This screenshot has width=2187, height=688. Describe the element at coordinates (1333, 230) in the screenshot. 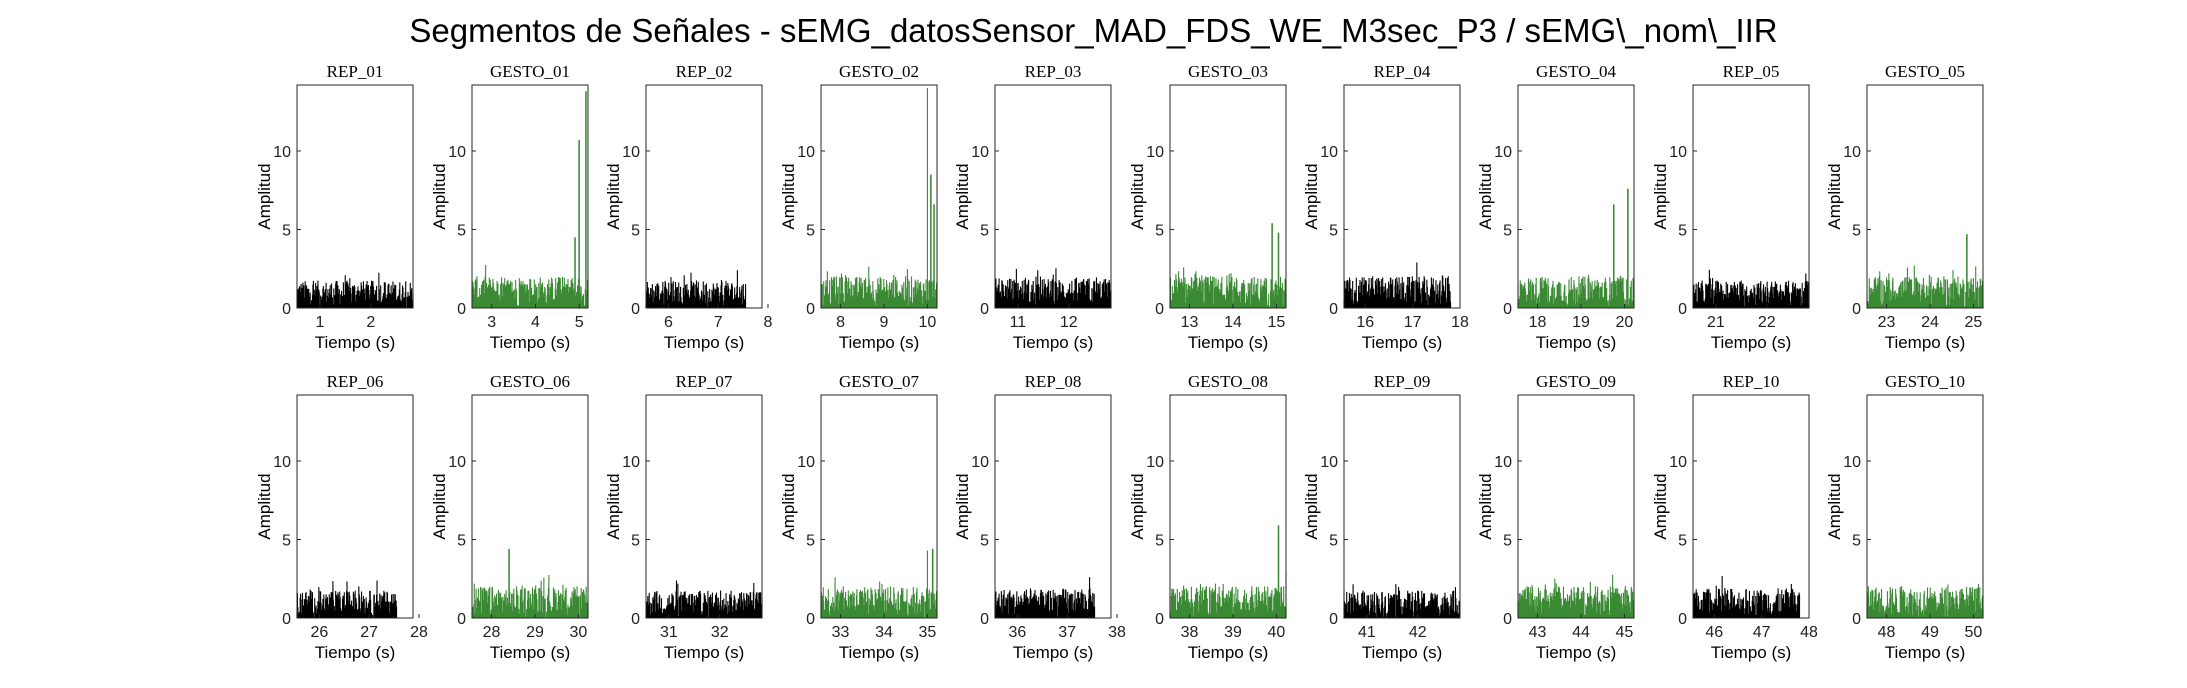

I see `subplot-rep-04-ytick-label: 5` at that location.